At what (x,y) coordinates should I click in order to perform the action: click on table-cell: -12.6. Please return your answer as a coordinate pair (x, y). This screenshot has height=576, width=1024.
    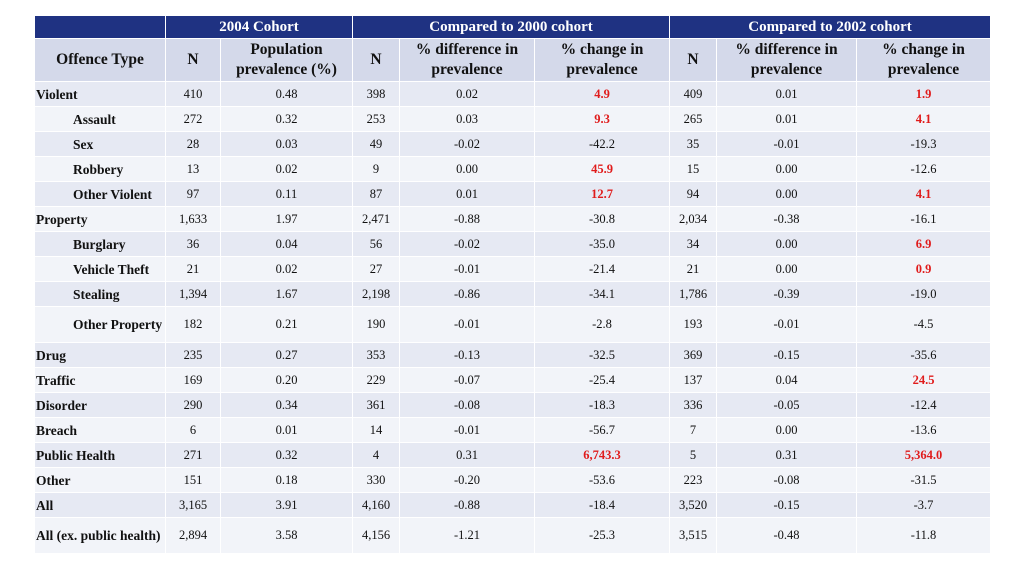
    Looking at the image, I should click on (924, 169).